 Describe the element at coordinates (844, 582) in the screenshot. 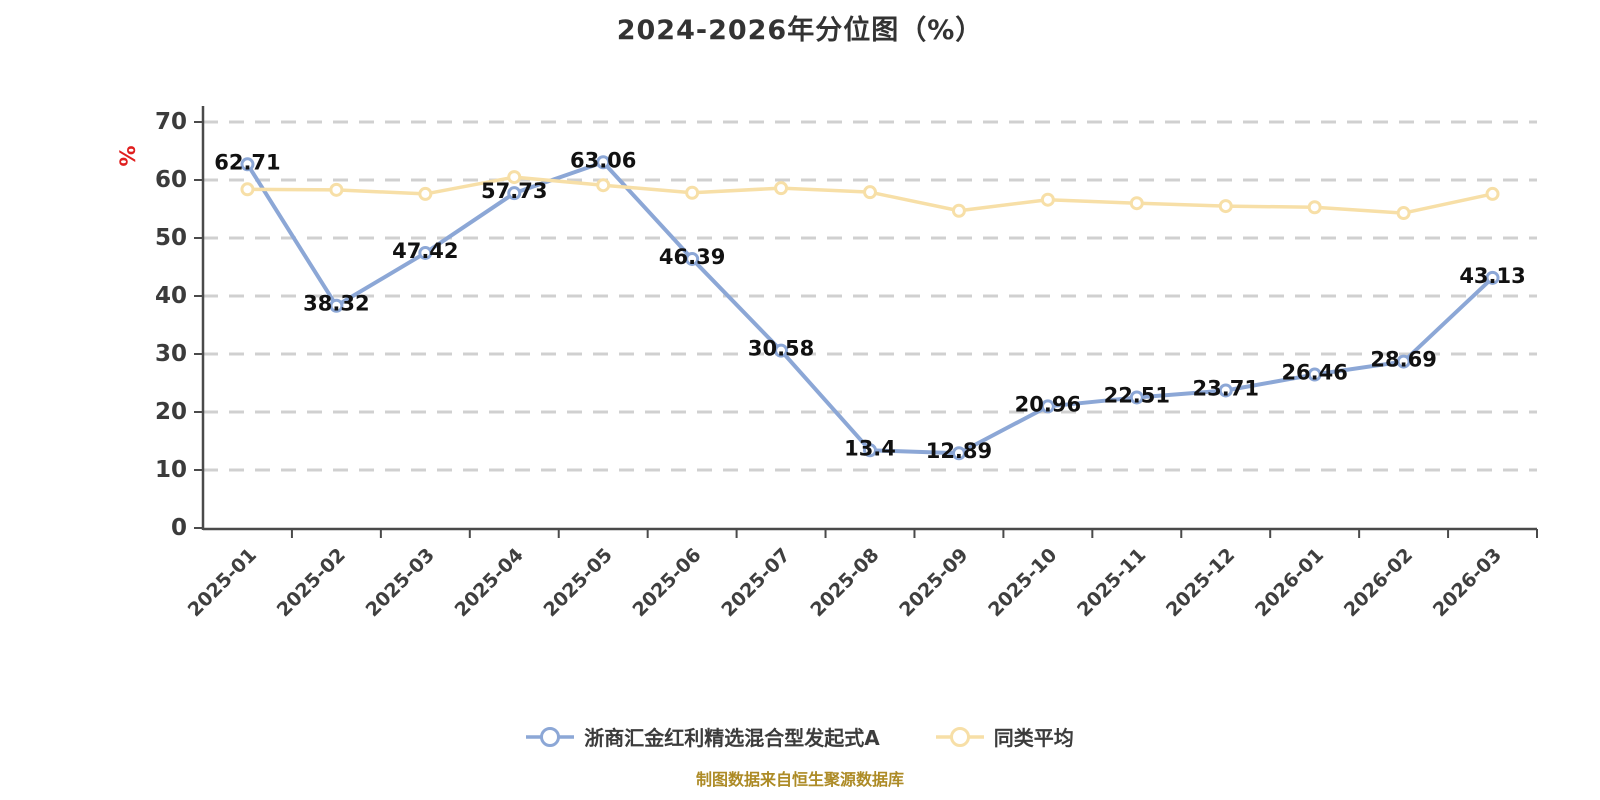

I see `x-tick-label: 2025-08` at that location.